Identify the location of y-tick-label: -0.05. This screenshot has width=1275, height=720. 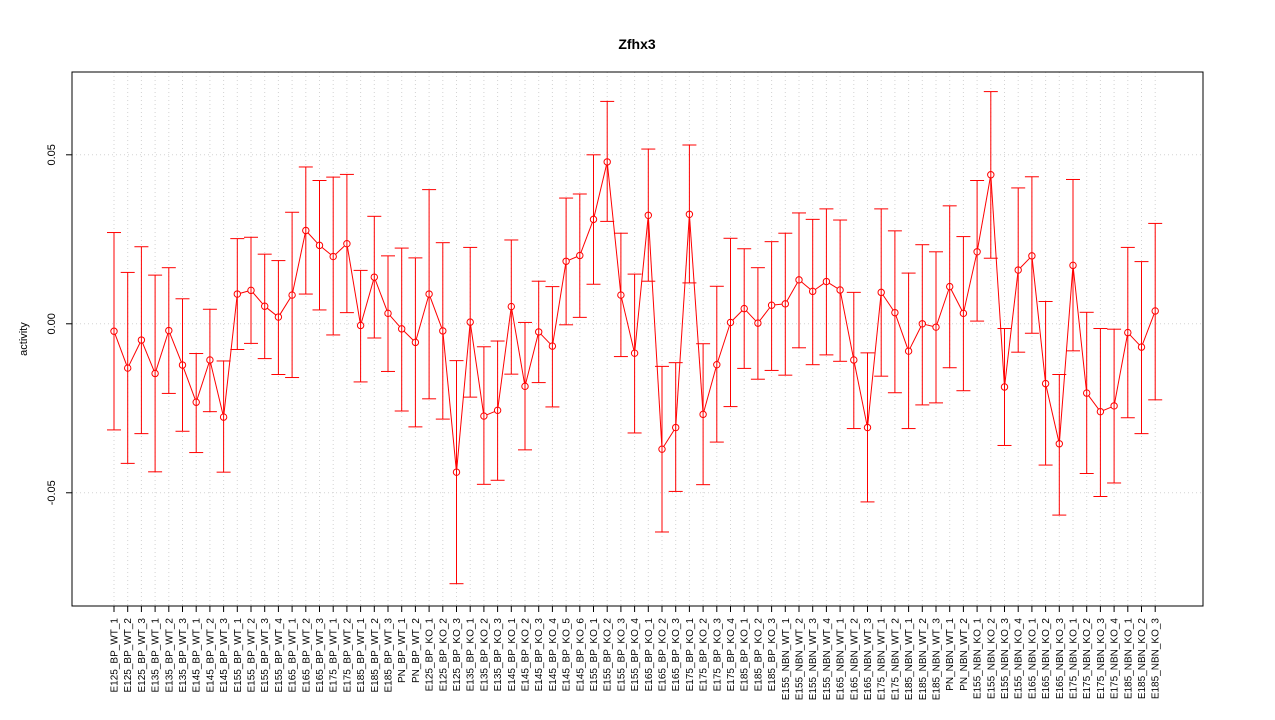
(52, 492).